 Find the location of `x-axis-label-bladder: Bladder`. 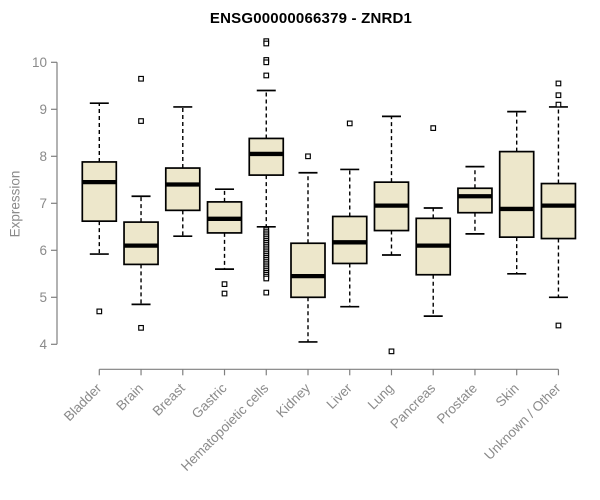

x-axis-label-bladder: Bladder is located at coordinates (83, 402).